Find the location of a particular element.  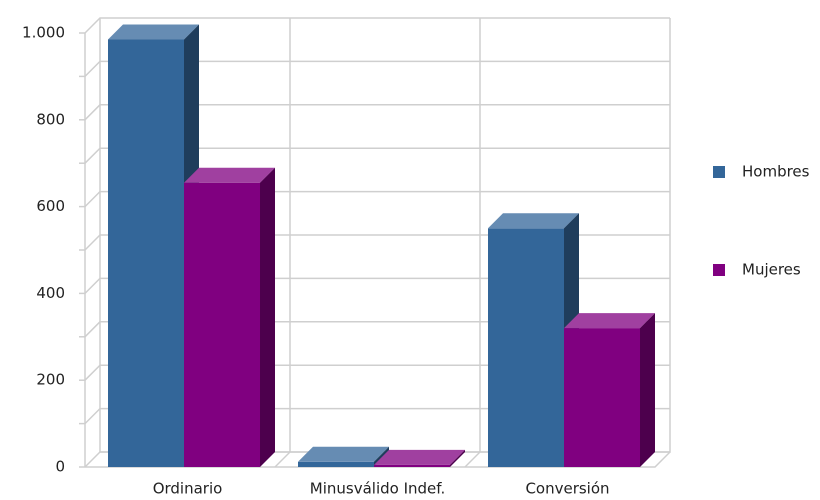

y-tick-label: 400 is located at coordinates (50, 293).